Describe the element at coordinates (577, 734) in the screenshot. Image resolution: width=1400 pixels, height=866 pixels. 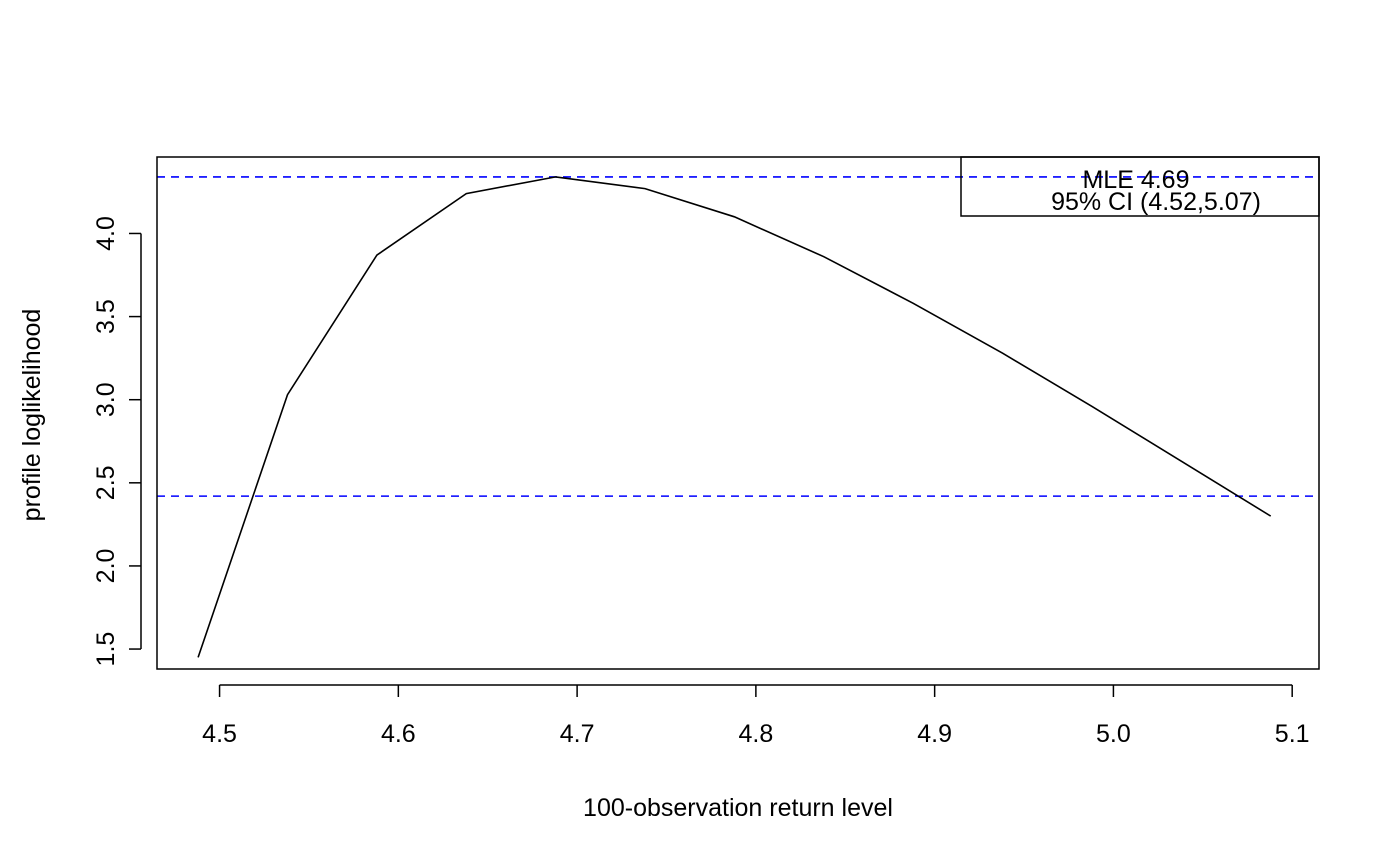
I see `x-tick-label: 4.7` at that location.